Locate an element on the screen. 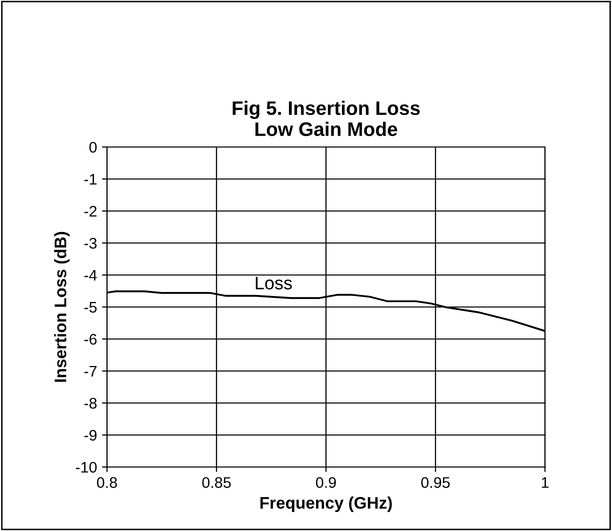  y-tick-label: -9 is located at coordinates (90, 435).